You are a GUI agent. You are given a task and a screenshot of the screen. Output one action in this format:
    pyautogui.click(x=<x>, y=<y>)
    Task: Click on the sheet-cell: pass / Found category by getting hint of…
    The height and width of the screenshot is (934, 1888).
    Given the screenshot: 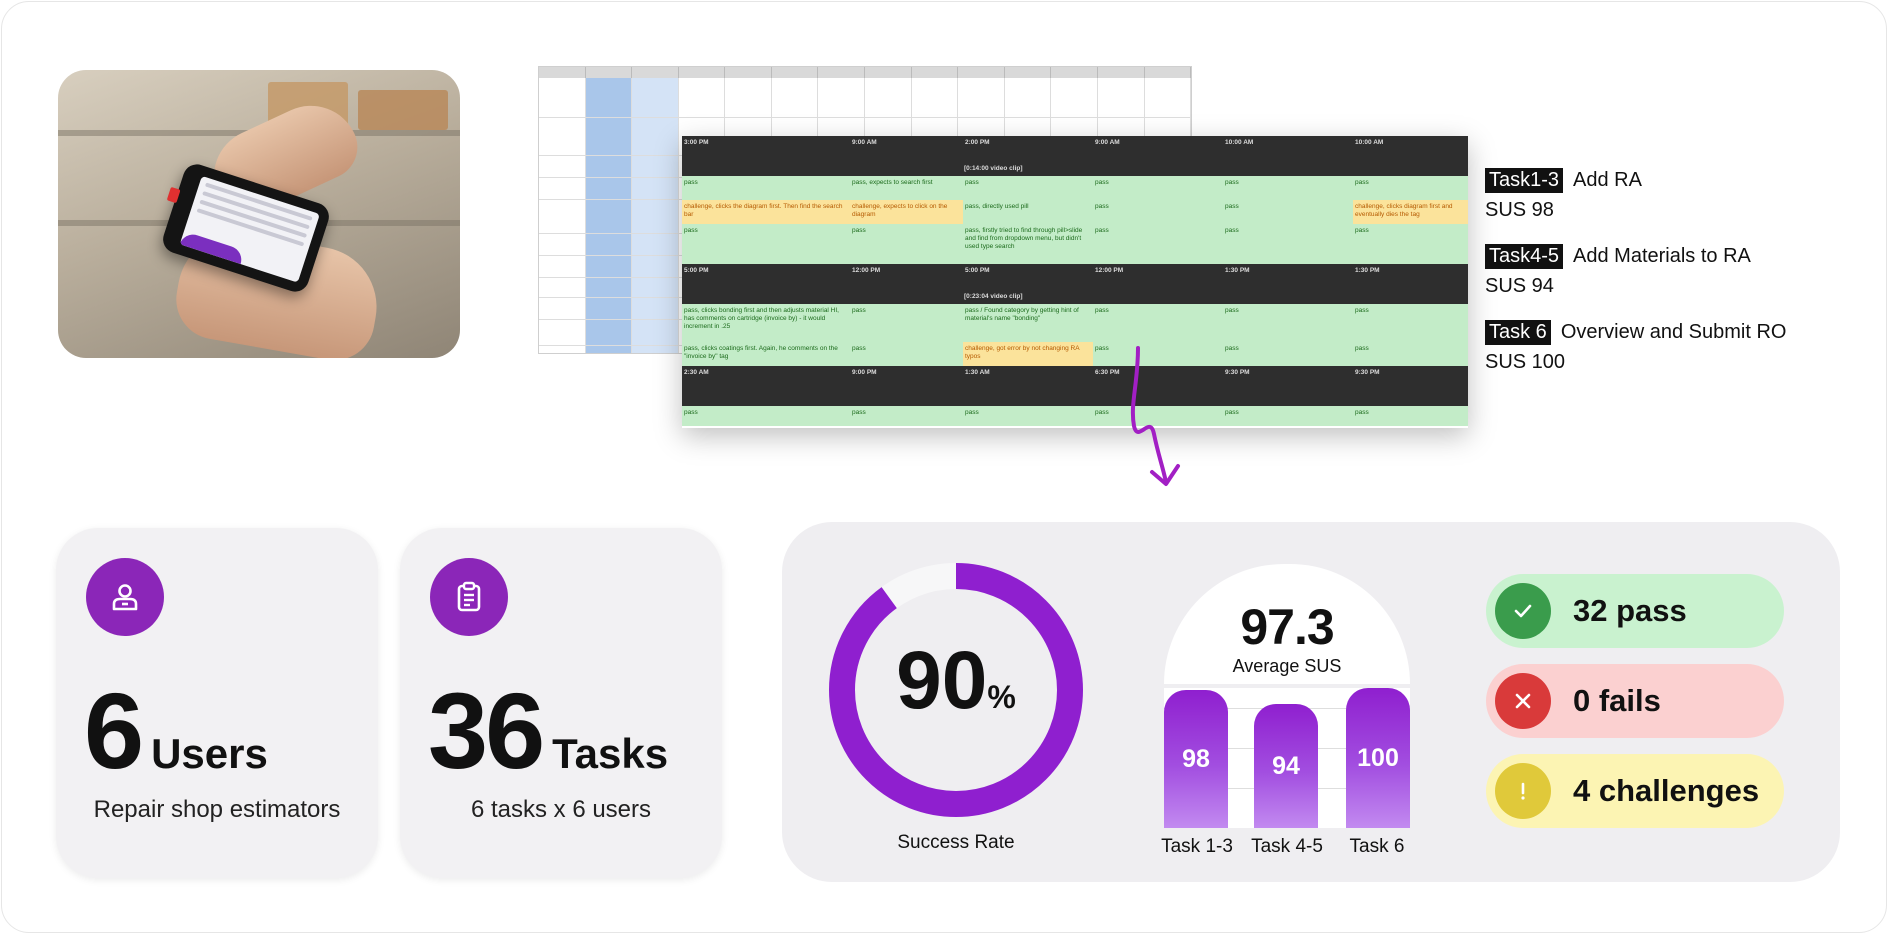 What is the action you would take?
    pyautogui.click(x=1022, y=314)
    